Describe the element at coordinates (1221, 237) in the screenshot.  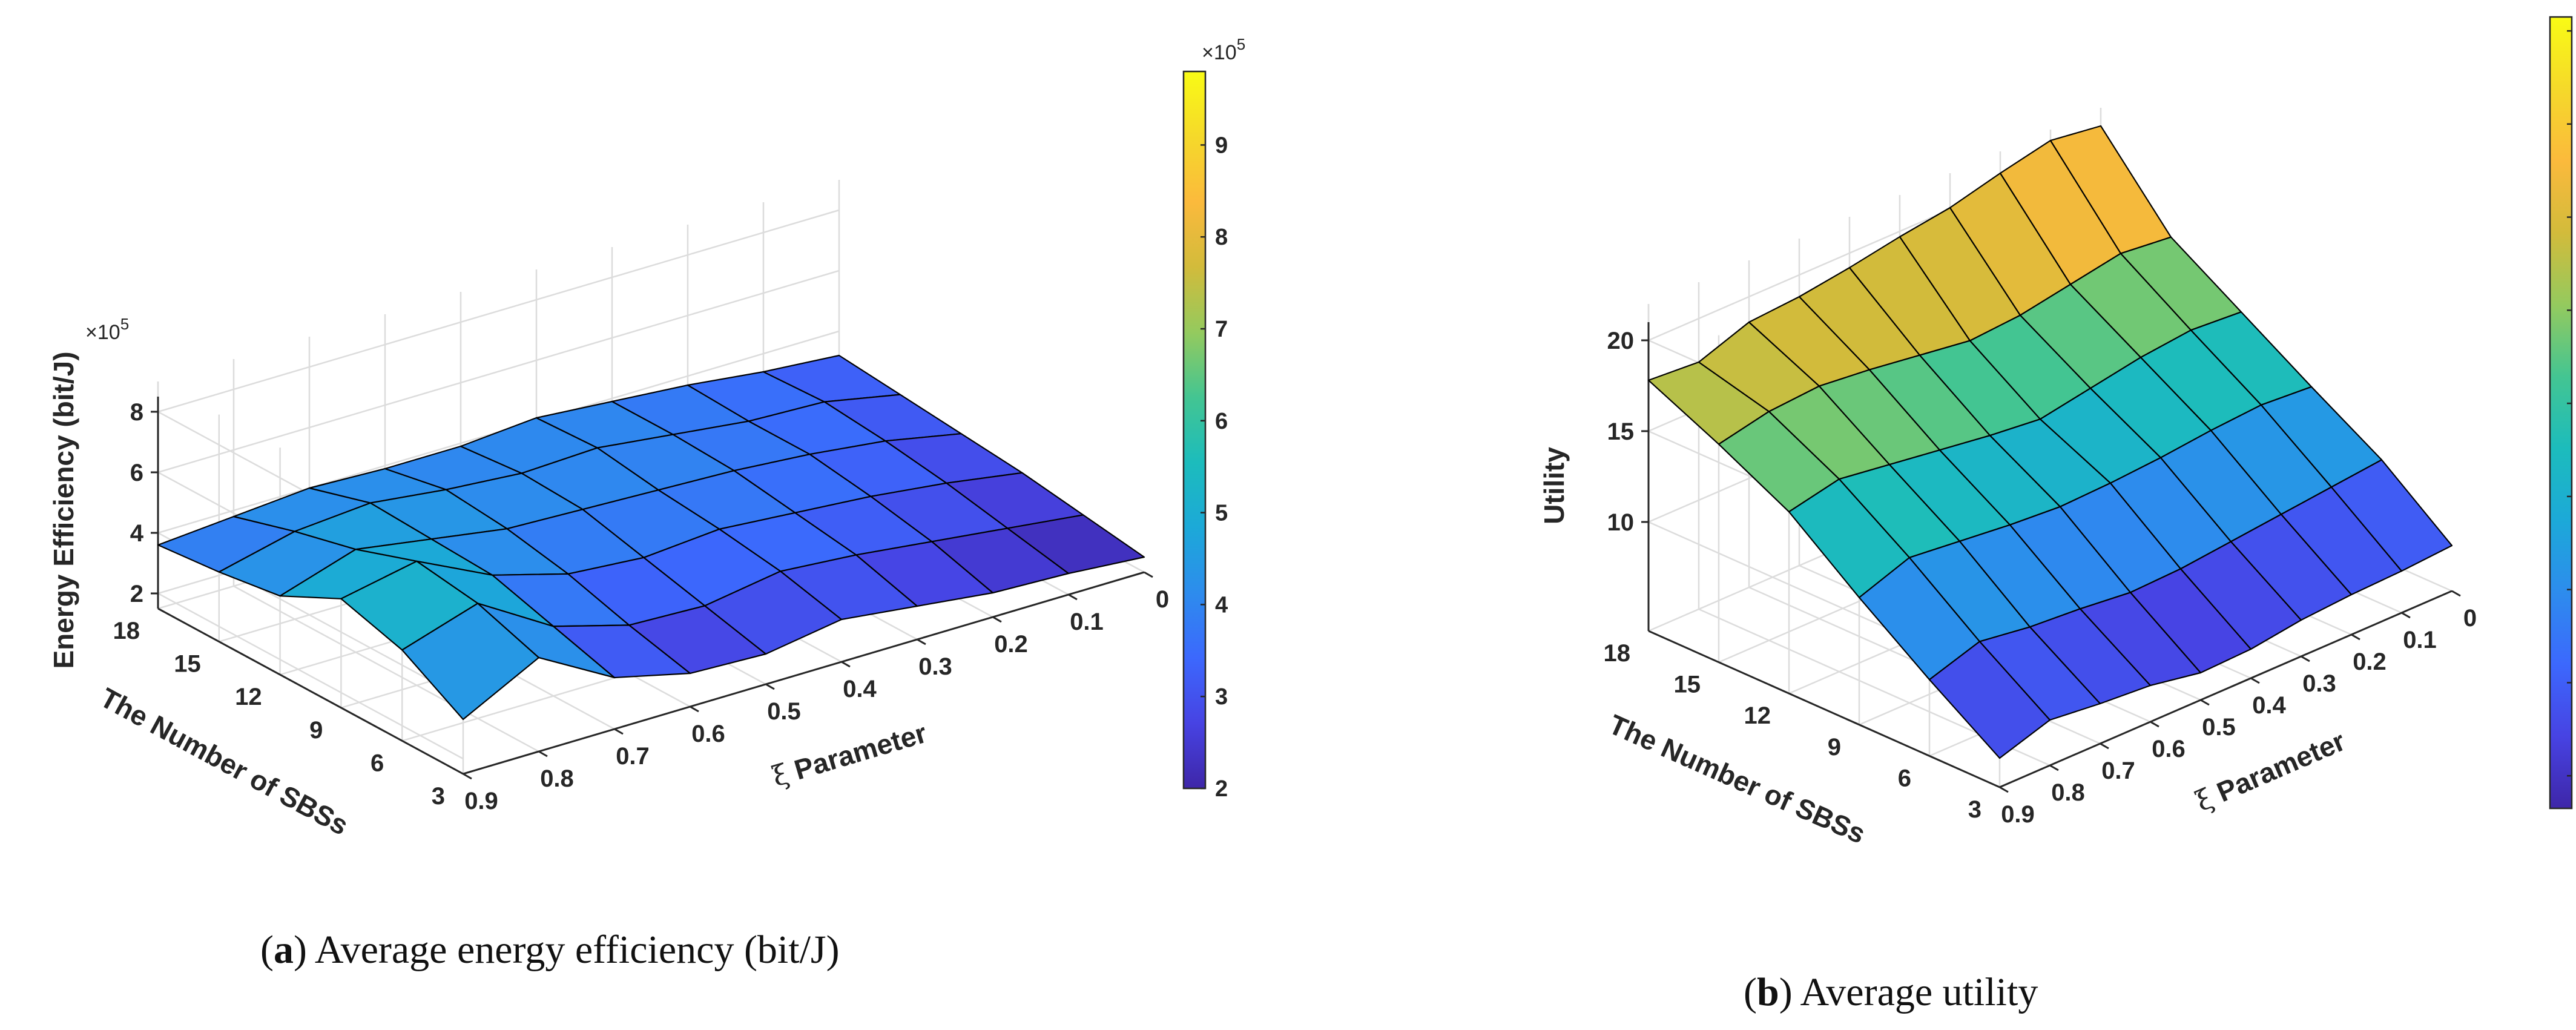
I see `colorbar-tick-label: 8` at that location.